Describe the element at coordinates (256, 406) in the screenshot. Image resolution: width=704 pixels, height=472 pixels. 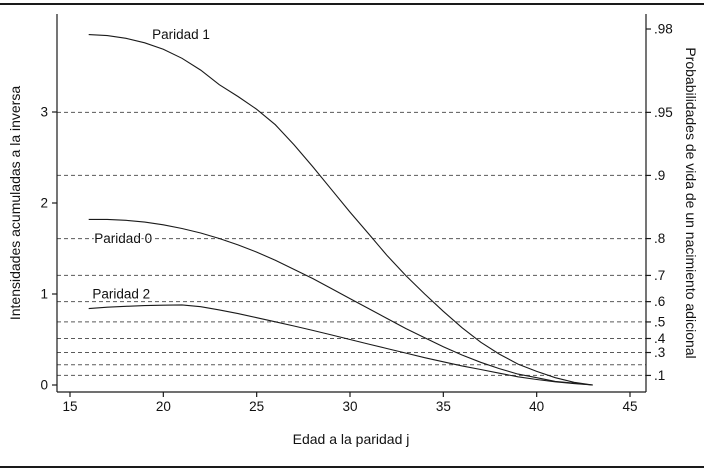
I see `x-tick-label: 25` at that location.